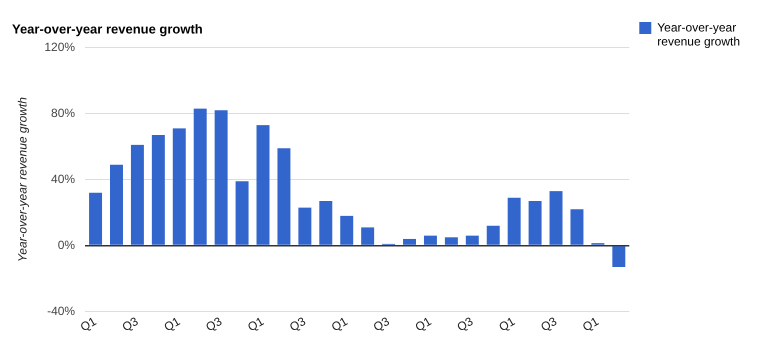 This screenshot has width=768, height=350. Describe the element at coordinates (698, 34) in the screenshot. I see `legend-label: Year-over-year revenue growth` at that location.